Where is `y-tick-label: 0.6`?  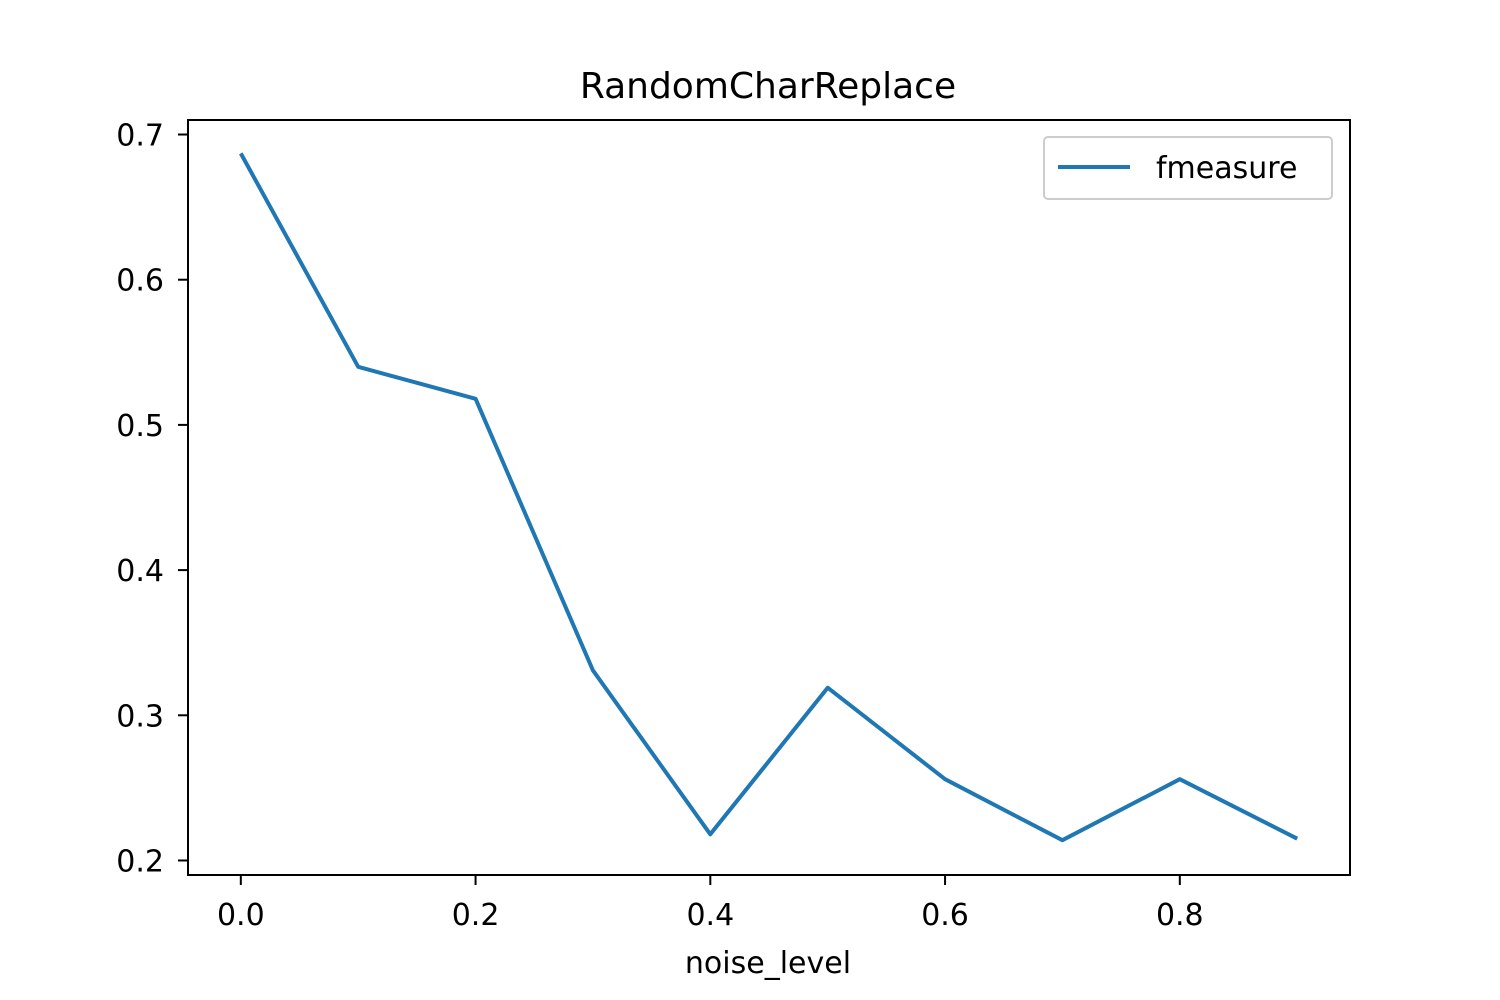
y-tick-label: 0.6 is located at coordinates (140, 281).